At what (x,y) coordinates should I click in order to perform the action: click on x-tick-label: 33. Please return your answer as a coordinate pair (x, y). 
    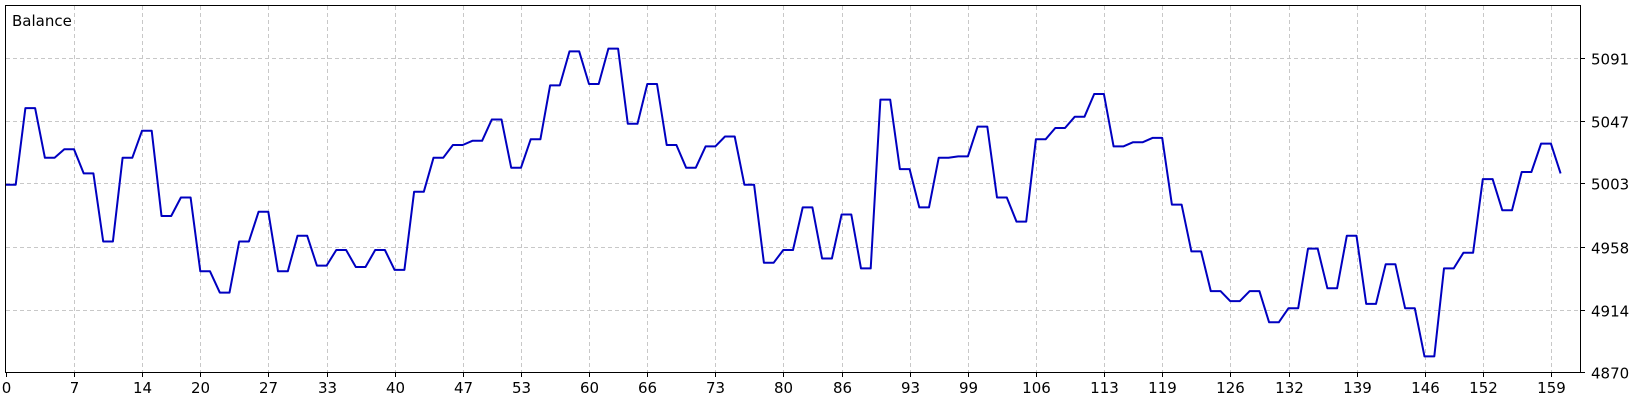
    Looking at the image, I should click on (327, 388).